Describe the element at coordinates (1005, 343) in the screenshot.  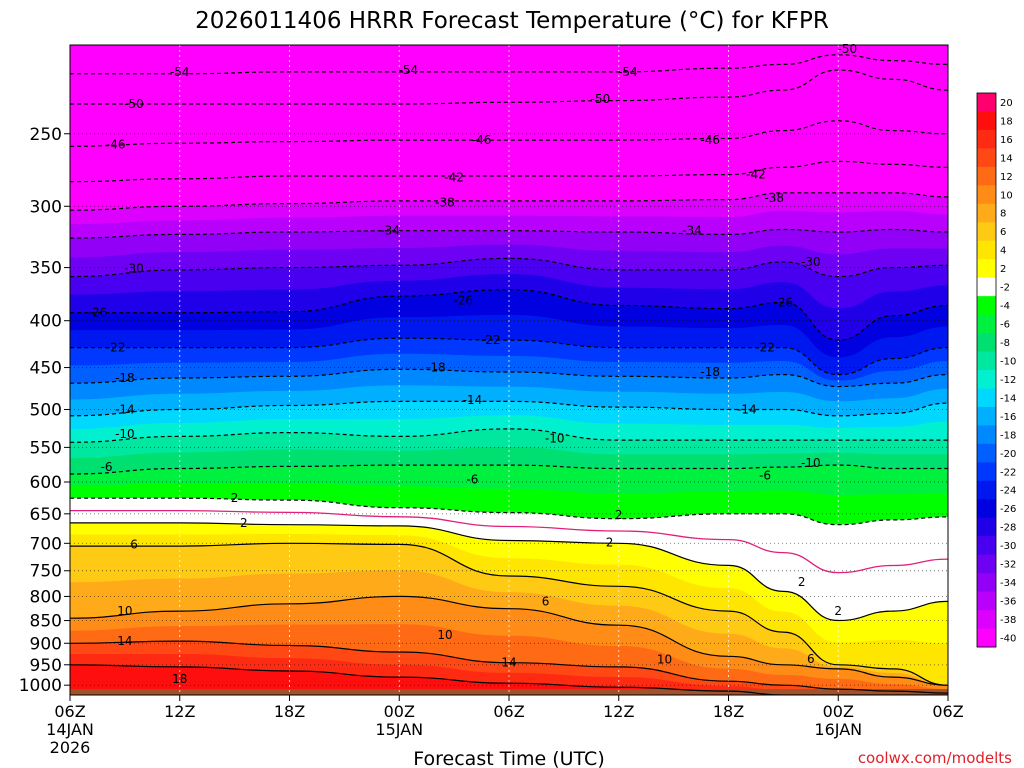
I see `colorbar-label: -8` at that location.